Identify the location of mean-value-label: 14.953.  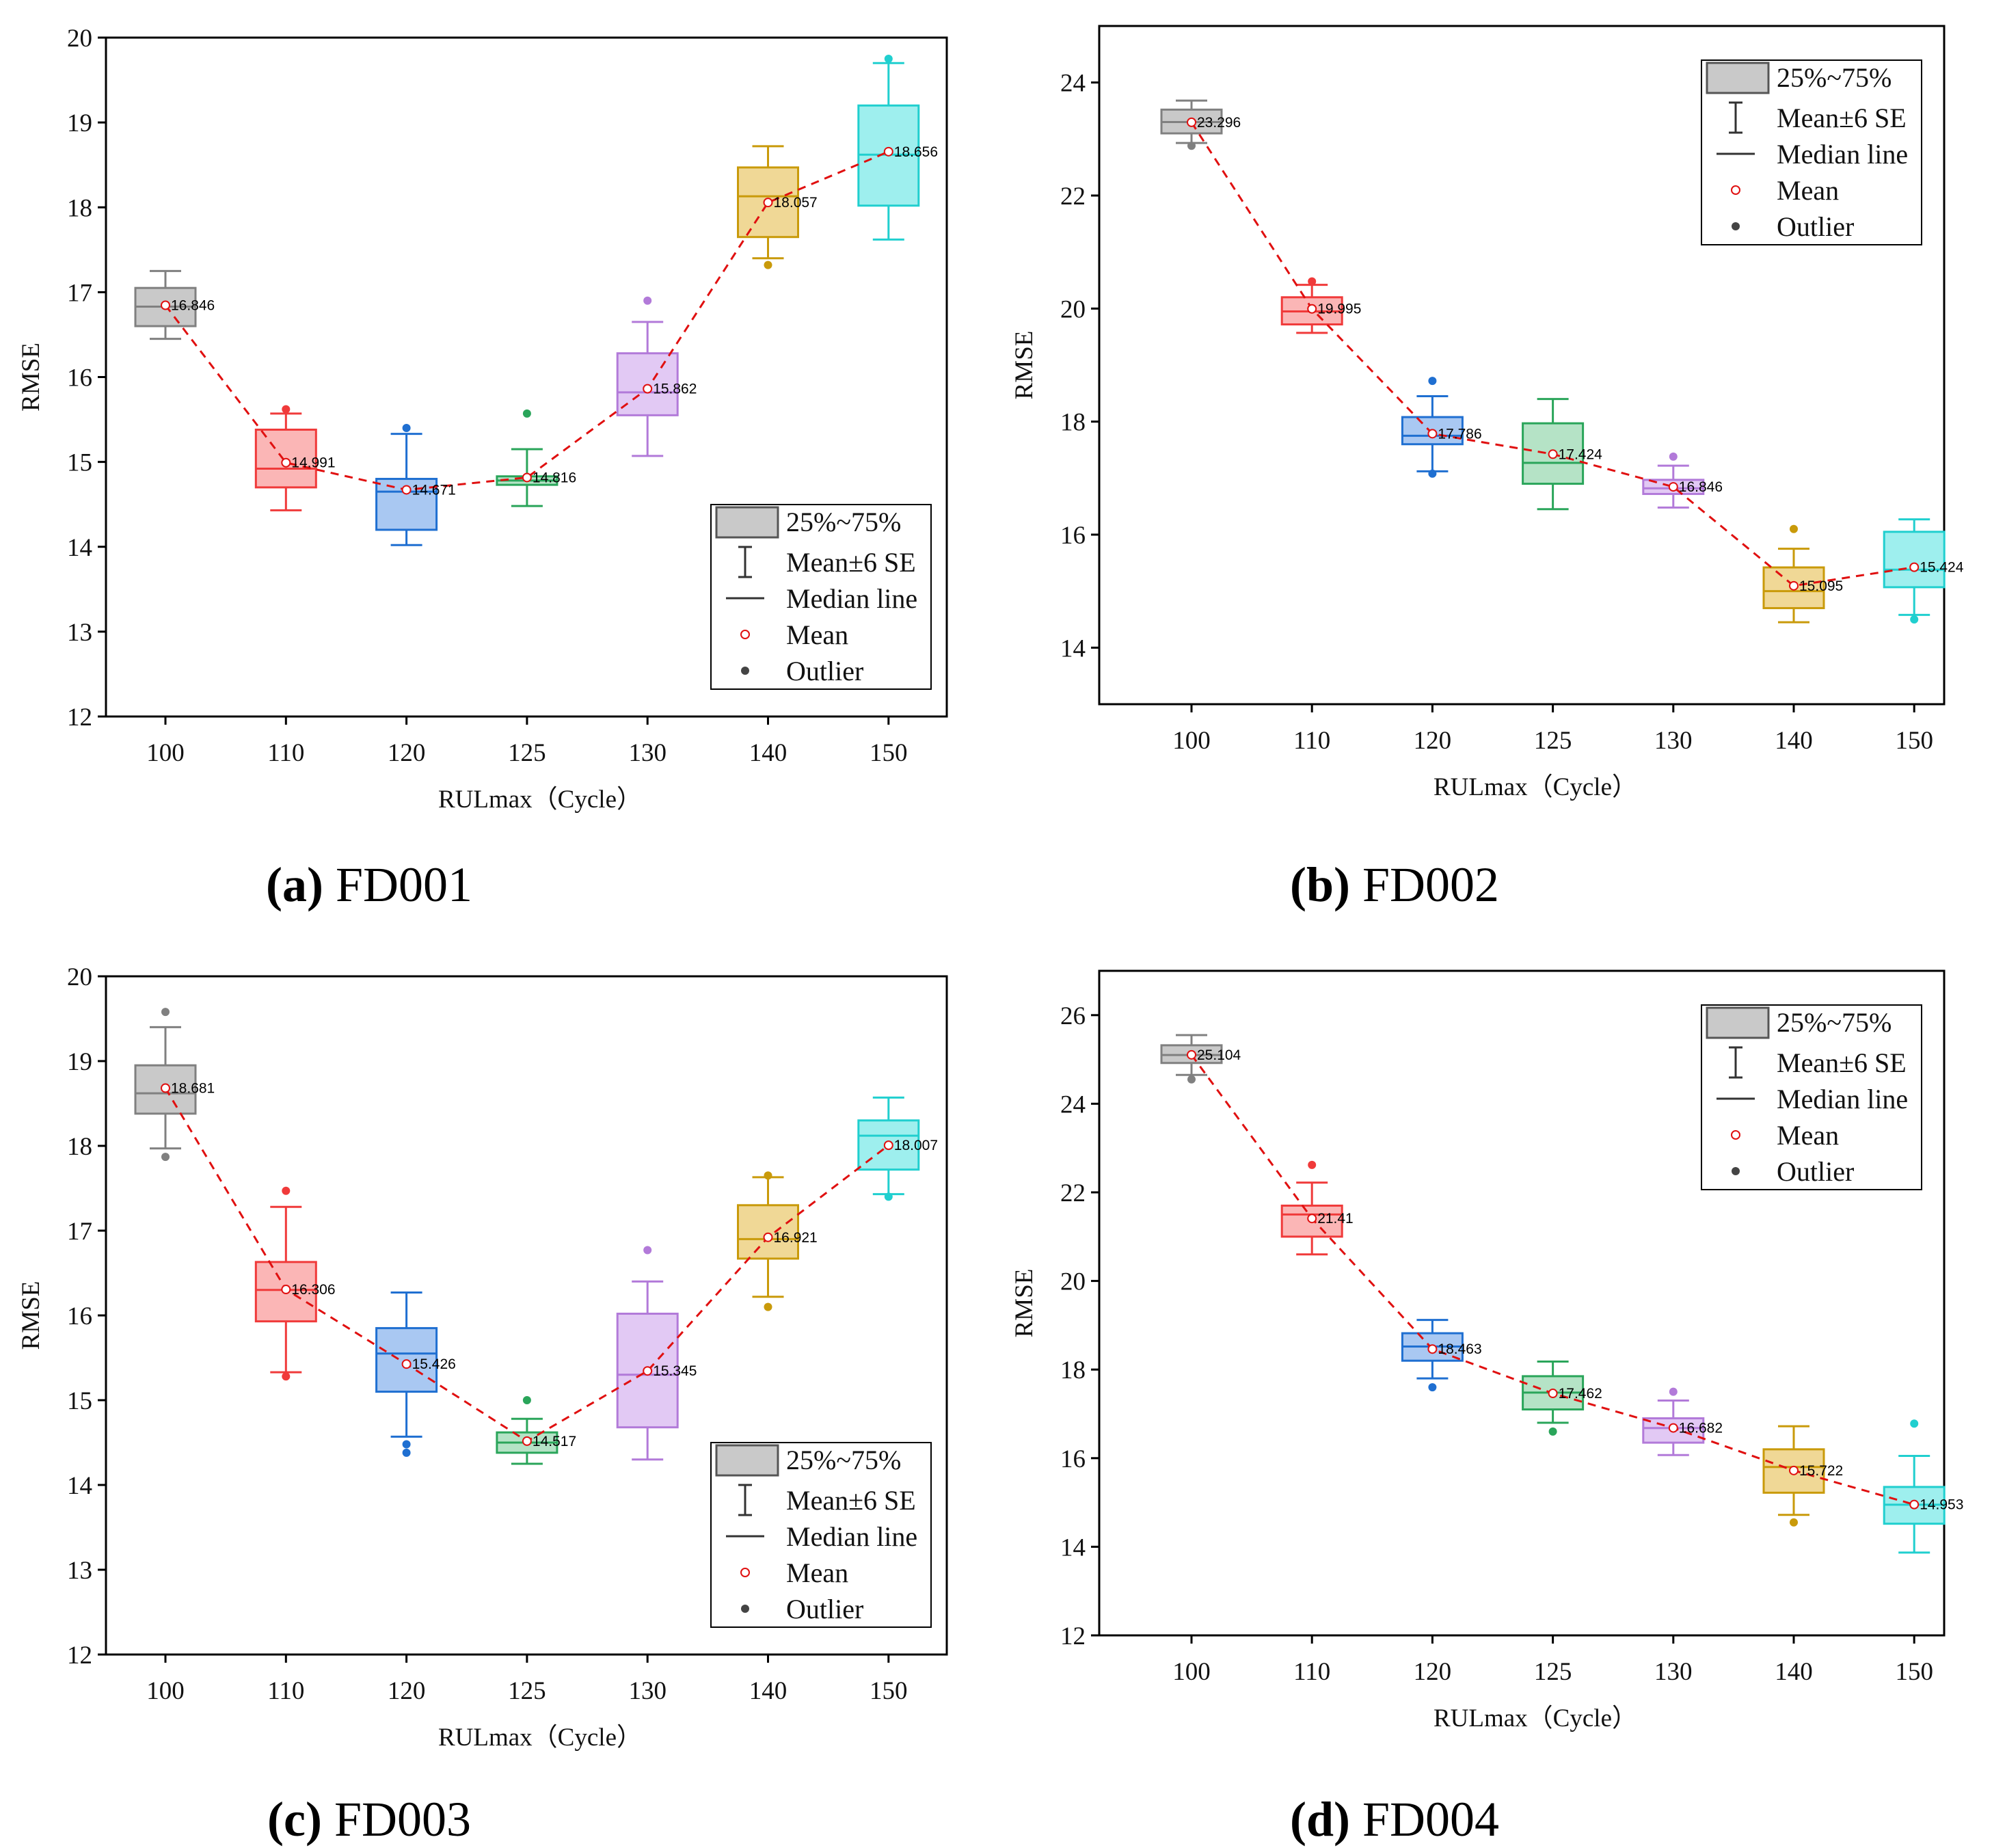
(1941, 1505).